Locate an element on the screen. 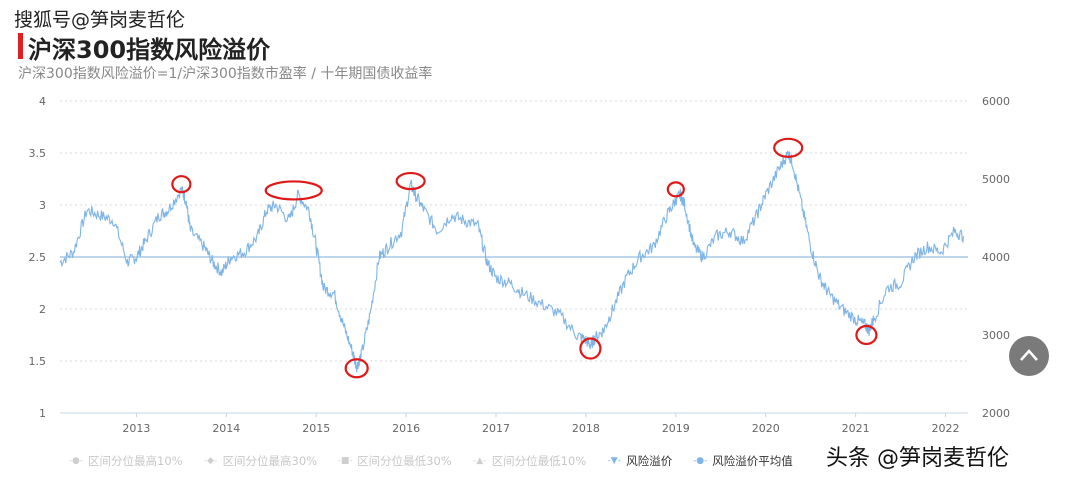  legend-item: -▲- 区间分位最低10% is located at coordinates (529, 461).